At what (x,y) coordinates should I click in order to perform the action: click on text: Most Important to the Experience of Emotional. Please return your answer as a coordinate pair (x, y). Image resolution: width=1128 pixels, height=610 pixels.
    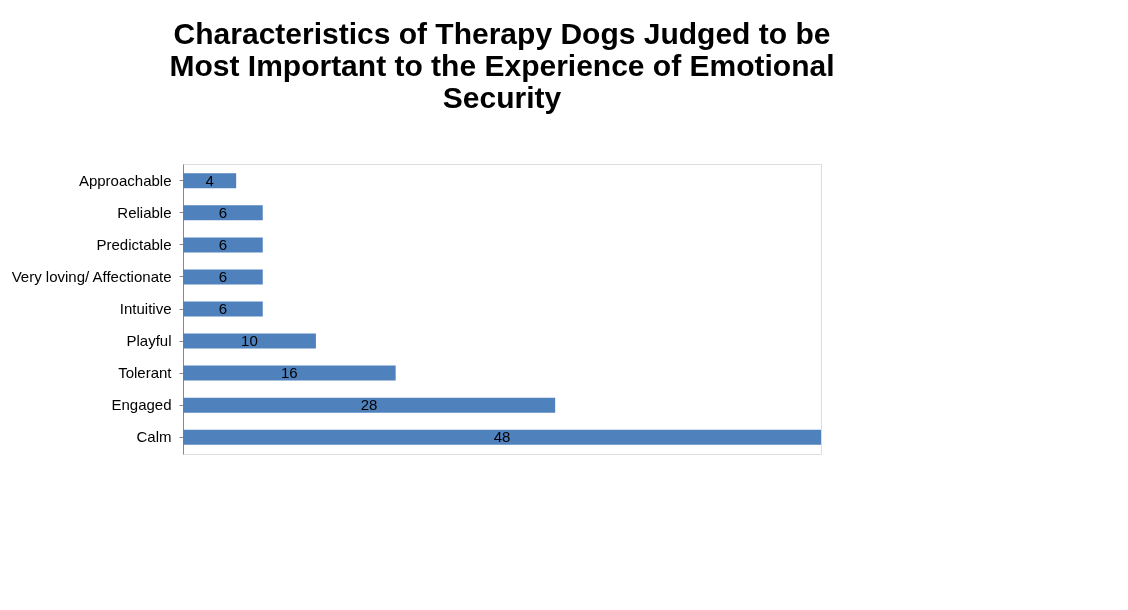
    Looking at the image, I should click on (502, 65).